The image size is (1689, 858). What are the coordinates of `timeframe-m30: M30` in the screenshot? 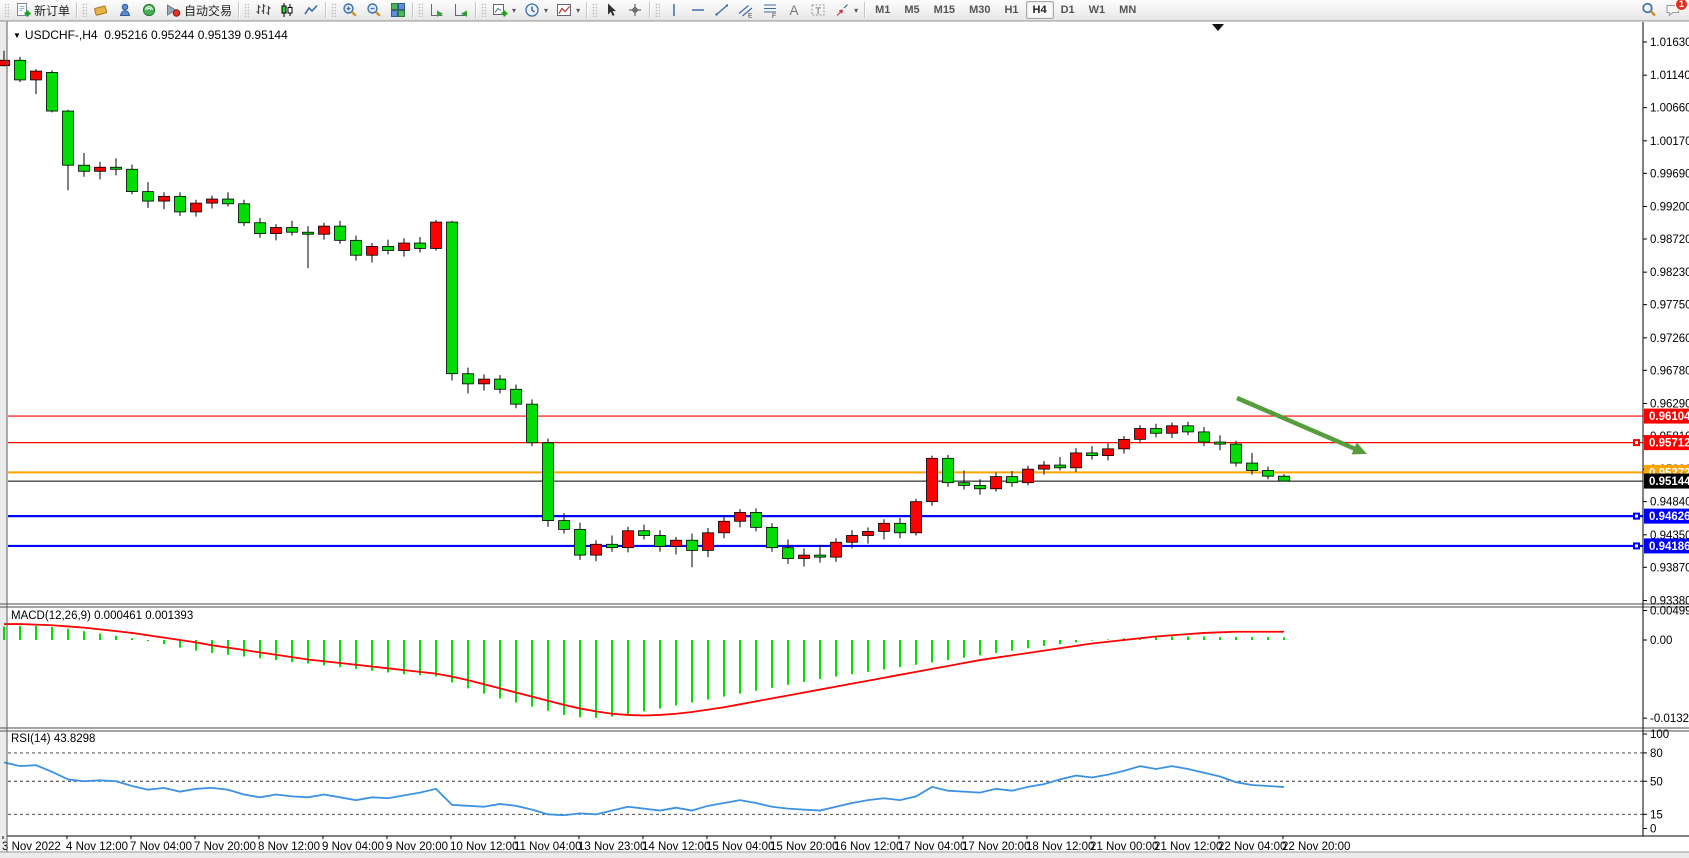 It's located at (980, 10).